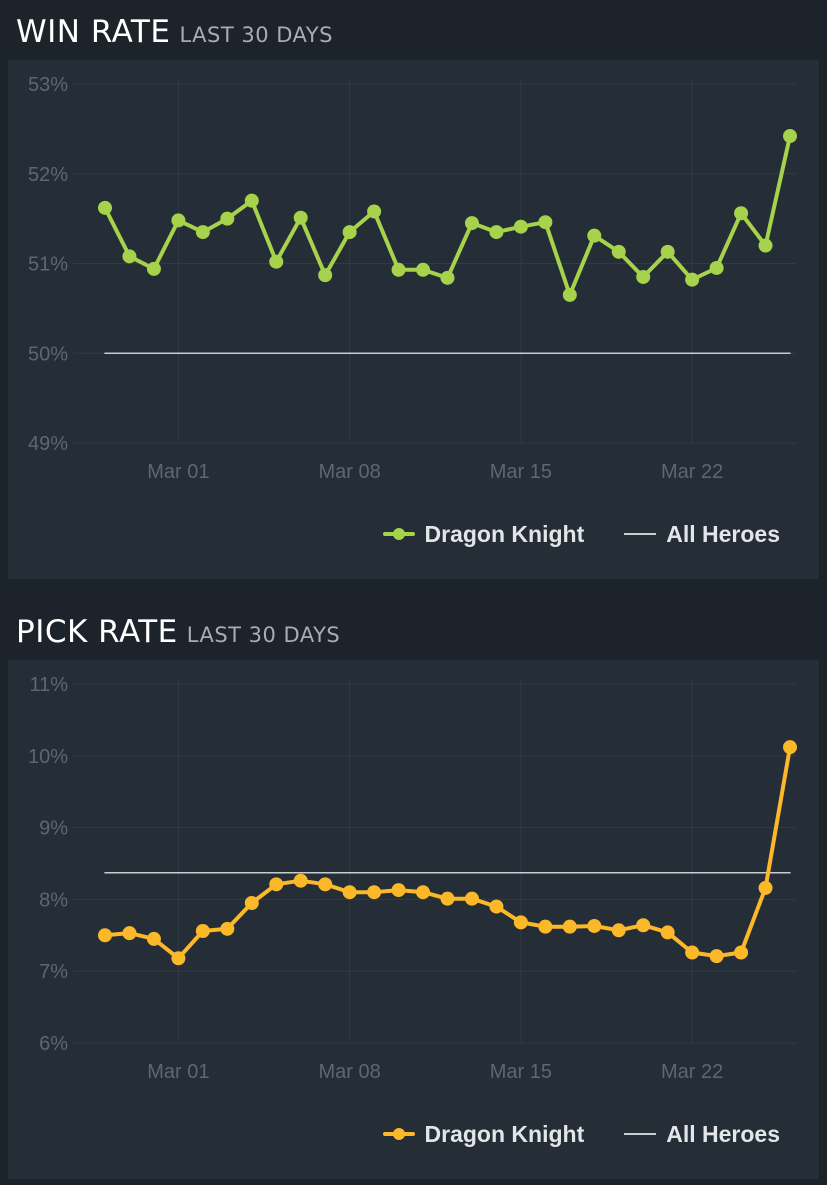  I want to click on y-tick-label: 7%, so click(53, 972).